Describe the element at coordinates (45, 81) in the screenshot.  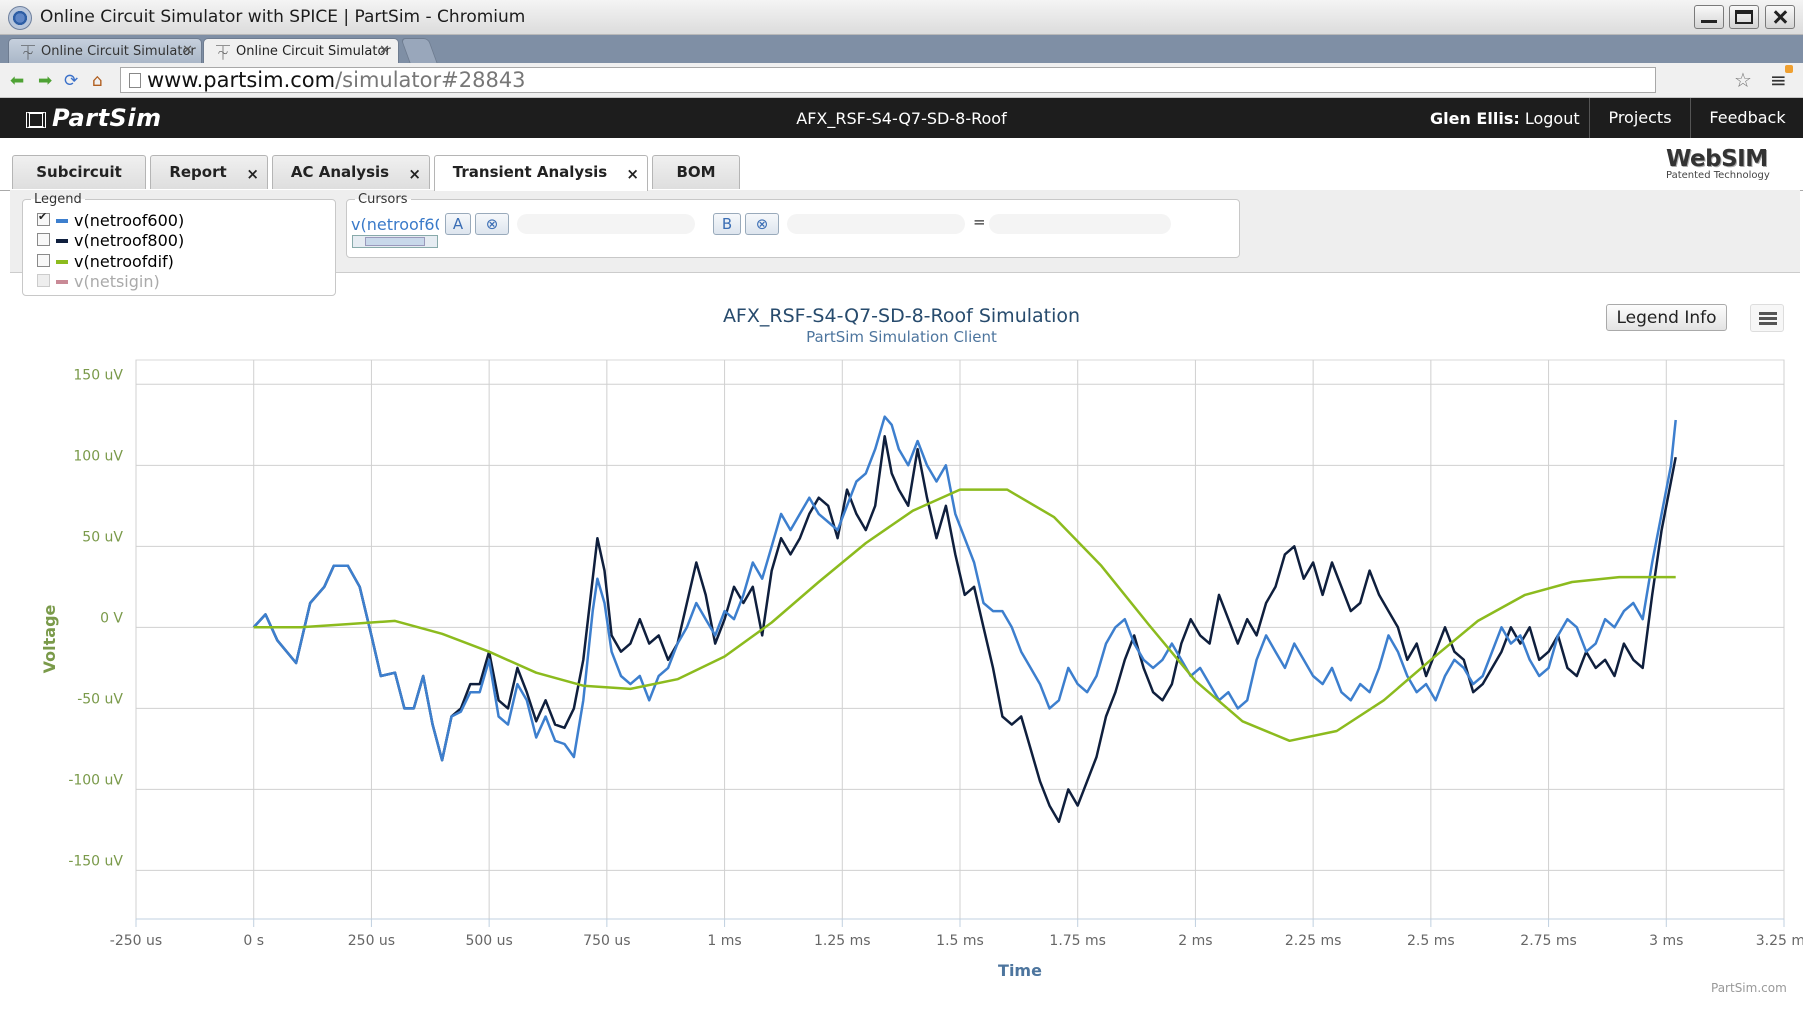
I see `forward-arrow-icon: ➡` at that location.